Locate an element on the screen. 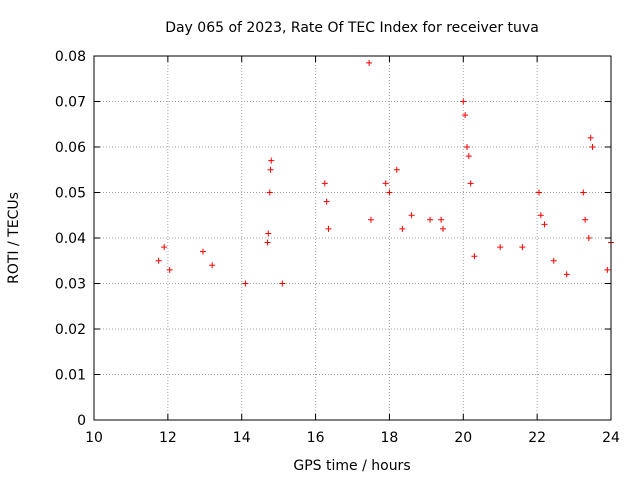 This screenshot has width=640, height=480. y-tick-label: 0.08 is located at coordinates (70, 57).